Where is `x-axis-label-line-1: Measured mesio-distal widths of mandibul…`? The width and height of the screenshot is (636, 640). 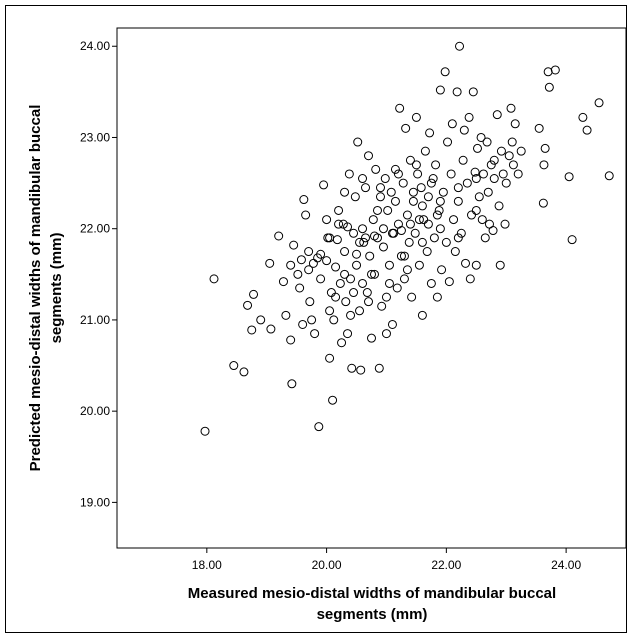 x-axis-label-line-1: Measured mesio-distal widths of mandibul… is located at coordinates (372, 593).